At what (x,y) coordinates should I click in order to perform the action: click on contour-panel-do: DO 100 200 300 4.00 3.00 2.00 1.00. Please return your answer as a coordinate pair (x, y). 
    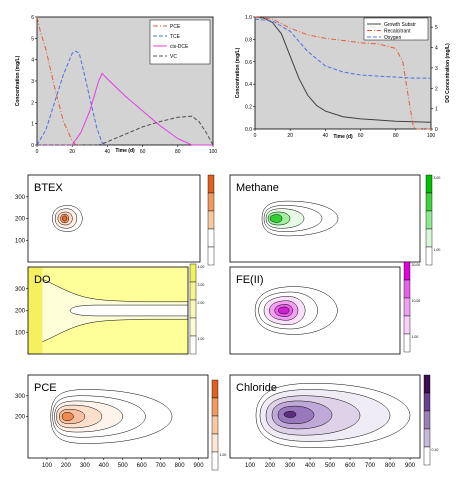
    Looking at the image, I should click on (110, 309).